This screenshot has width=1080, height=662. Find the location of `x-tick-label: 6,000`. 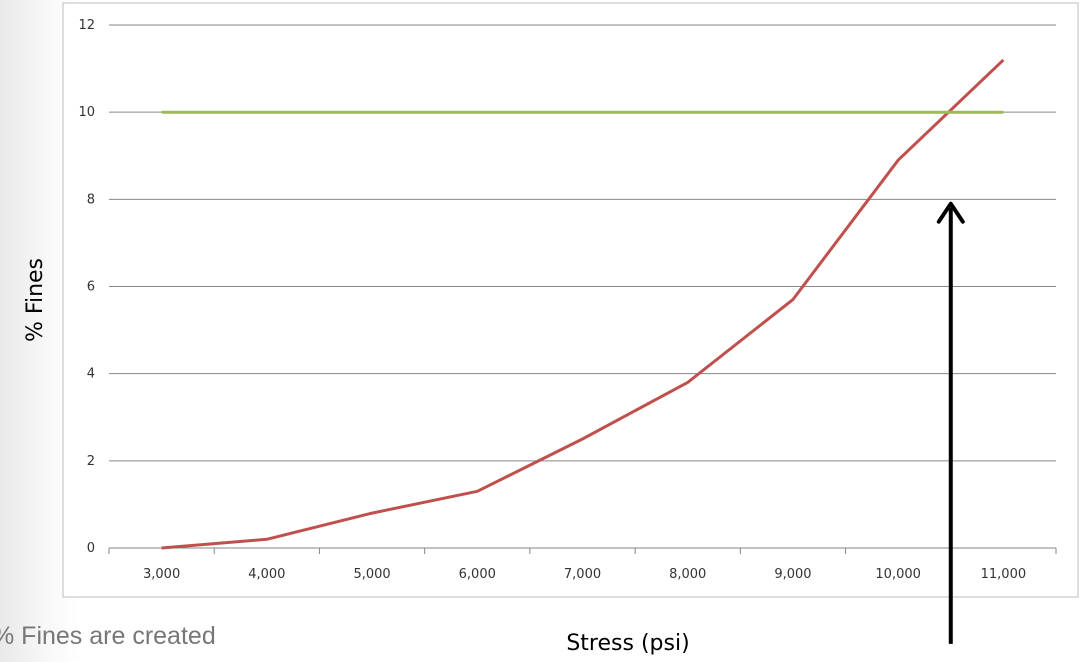

x-tick-label: 6,000 is located at coordinates (477, 574).